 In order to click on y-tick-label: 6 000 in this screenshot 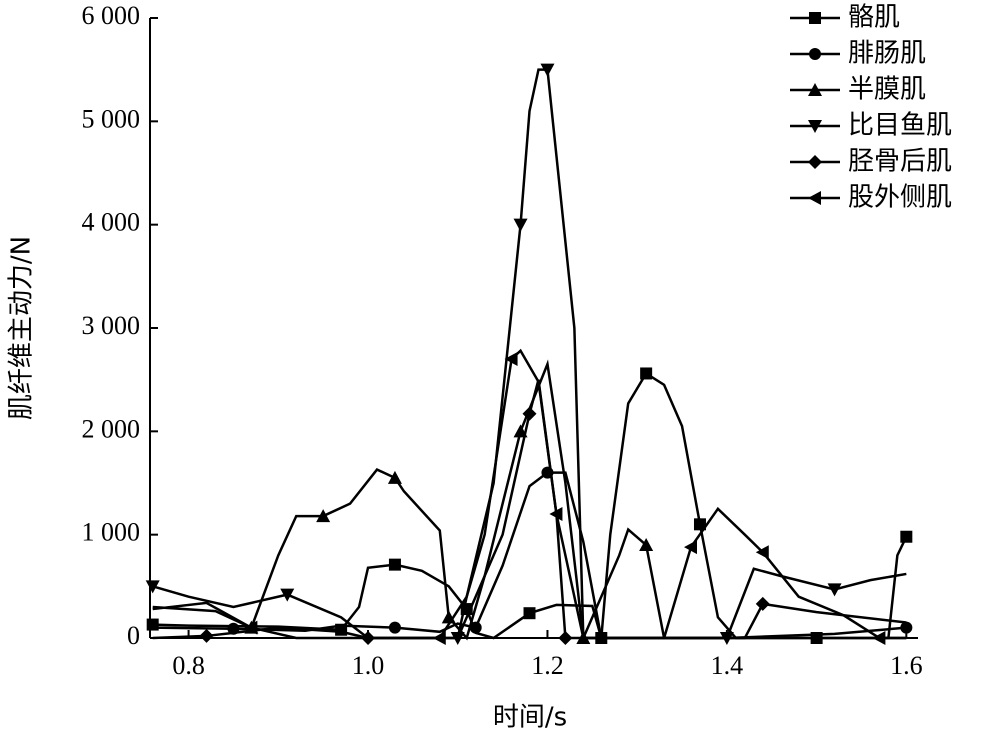, I will do `click(111, 15)`.